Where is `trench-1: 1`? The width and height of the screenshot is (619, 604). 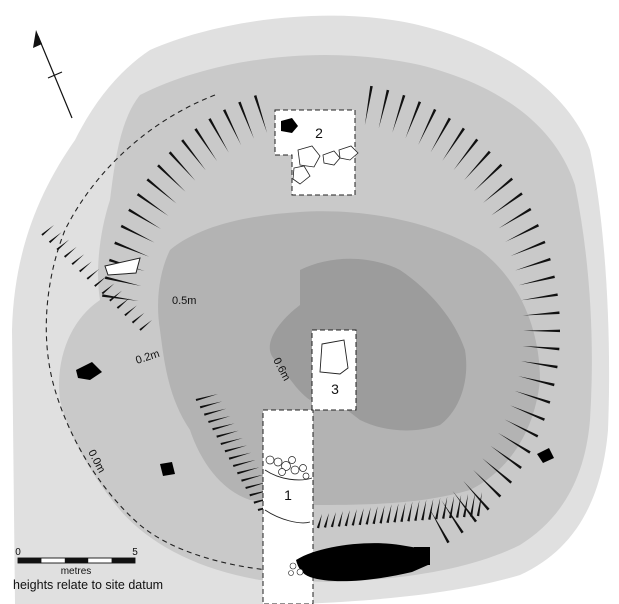 trench-1: 1 is located at coordinates (288, 506).